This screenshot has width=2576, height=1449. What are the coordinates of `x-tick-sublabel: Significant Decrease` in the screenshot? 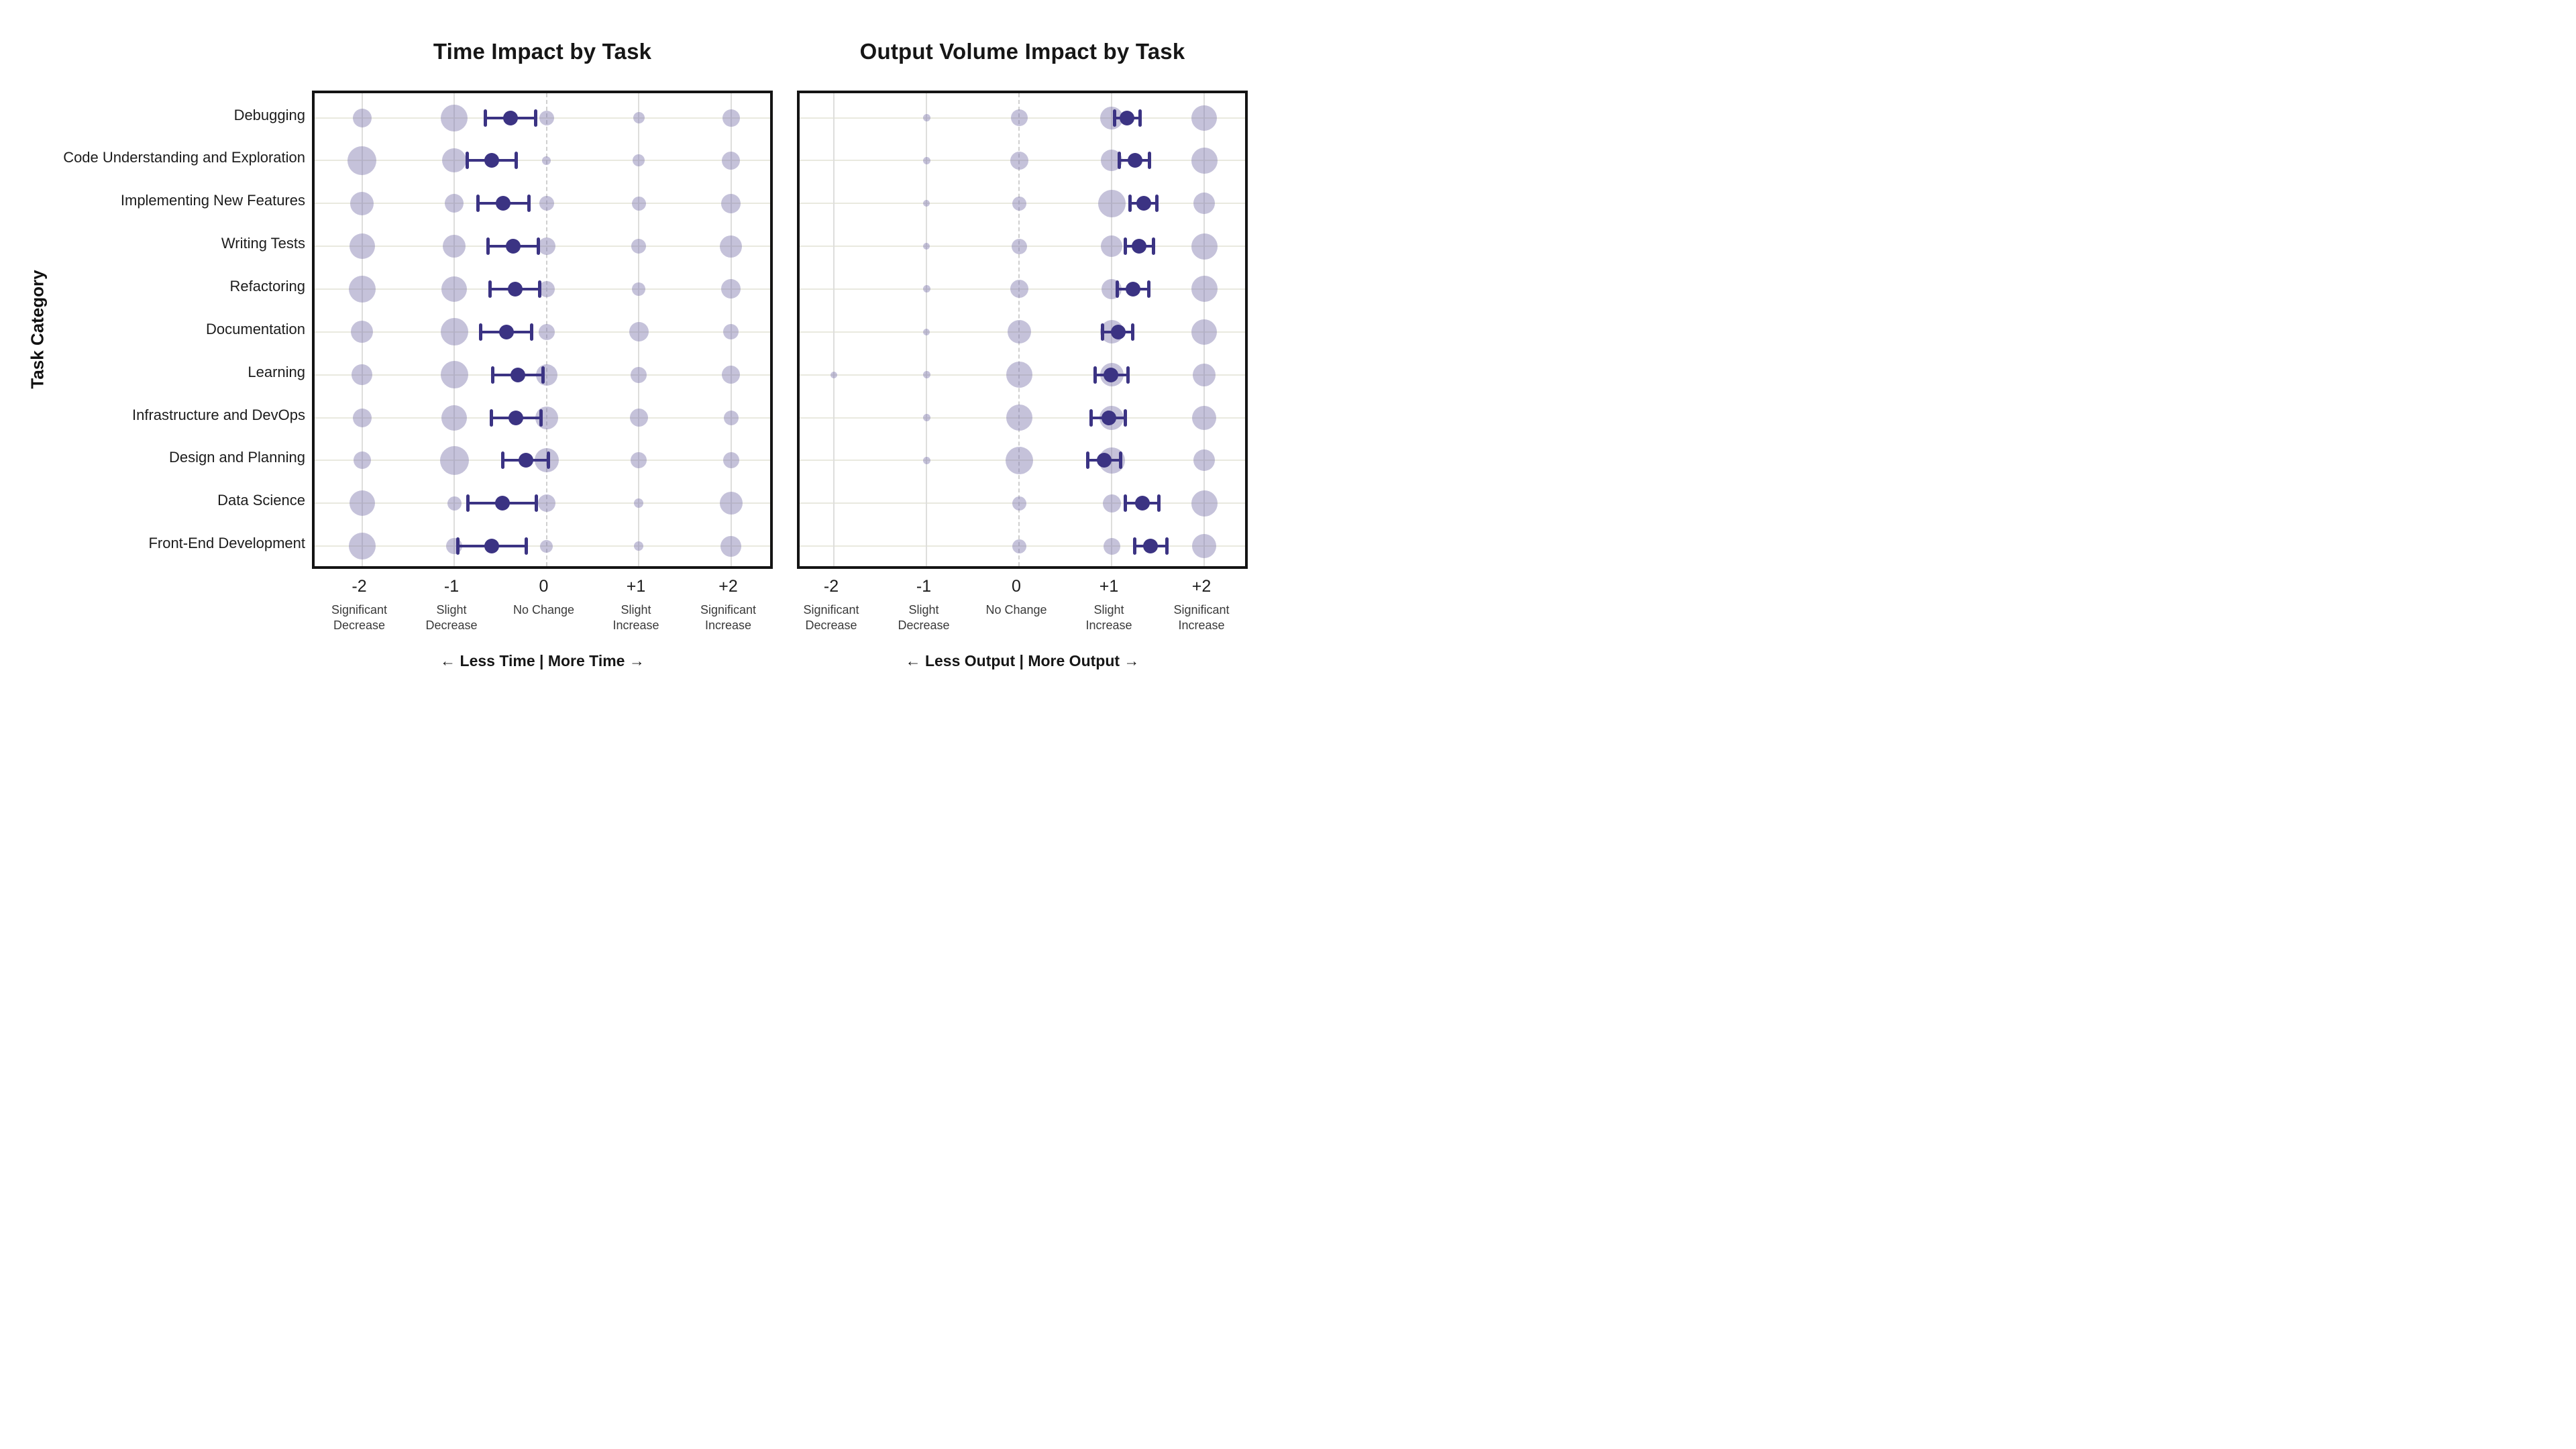 It's located at (831, 617).